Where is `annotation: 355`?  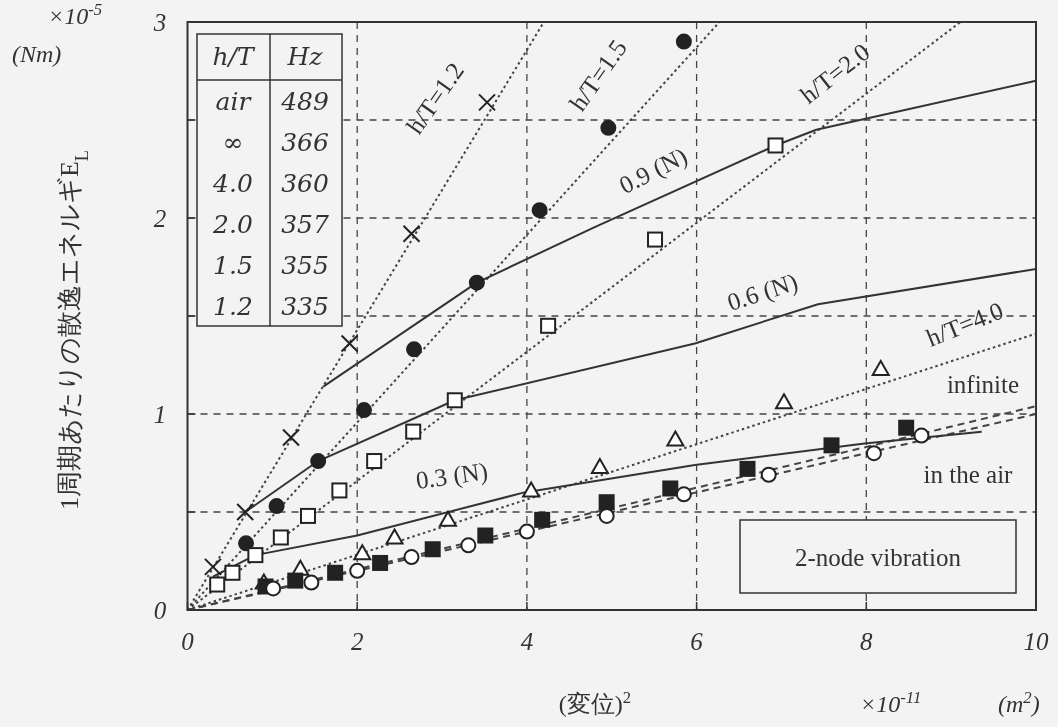
annotation: 355 is located at coordinates (305, 265).